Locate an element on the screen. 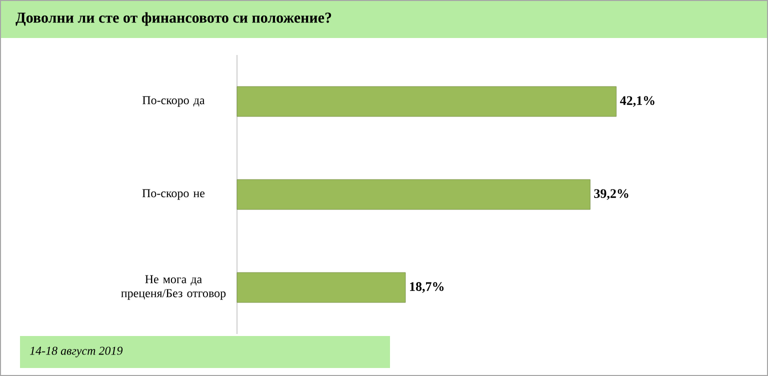  data-label: 42,1% is located at coordinates (637, 101).